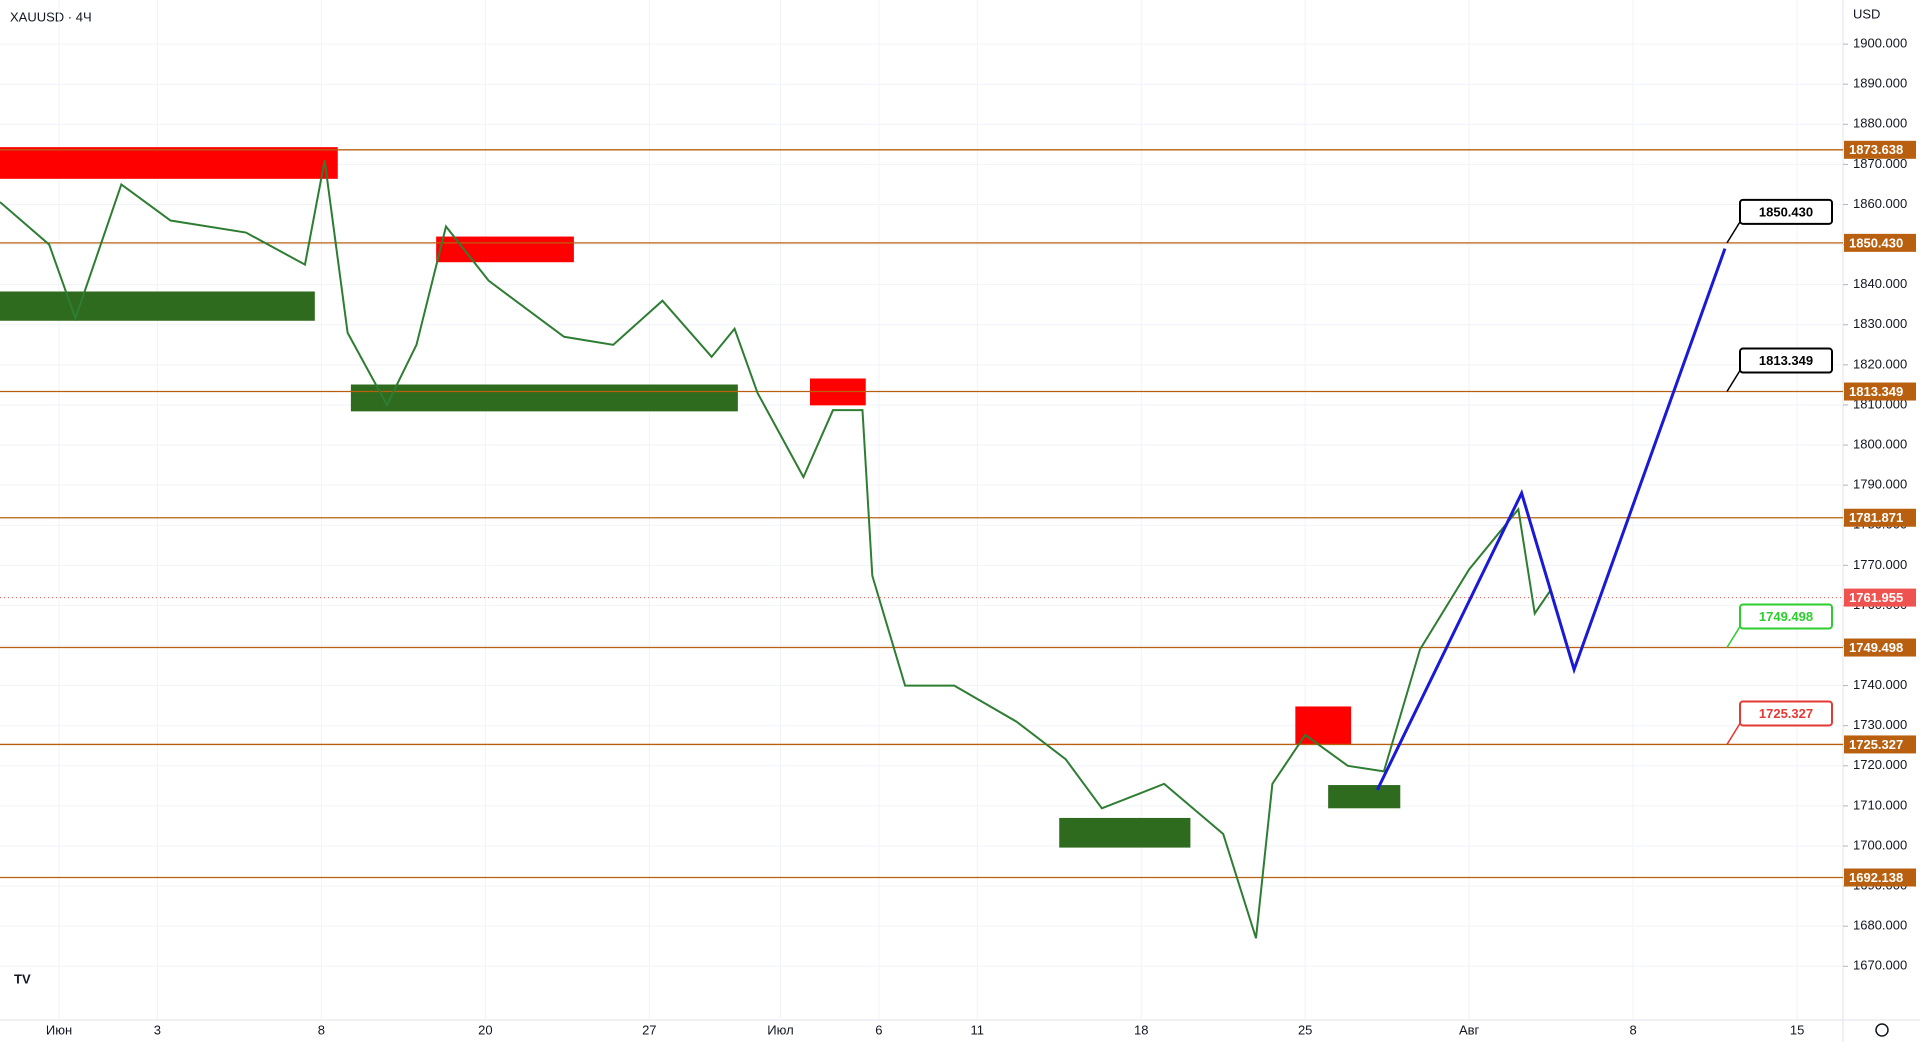  I want to click on callout-label: 1813.349, so click(1786, 360).